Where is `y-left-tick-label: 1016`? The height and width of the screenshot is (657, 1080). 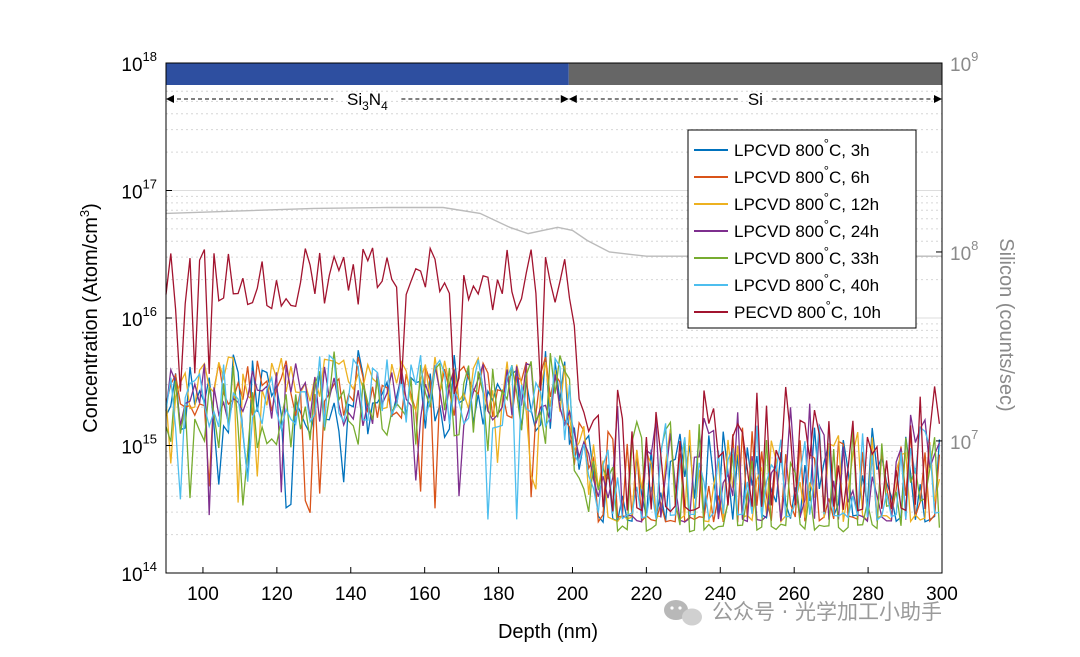 y-left-tick-label: 1016 is located at coordinates (139, 317).